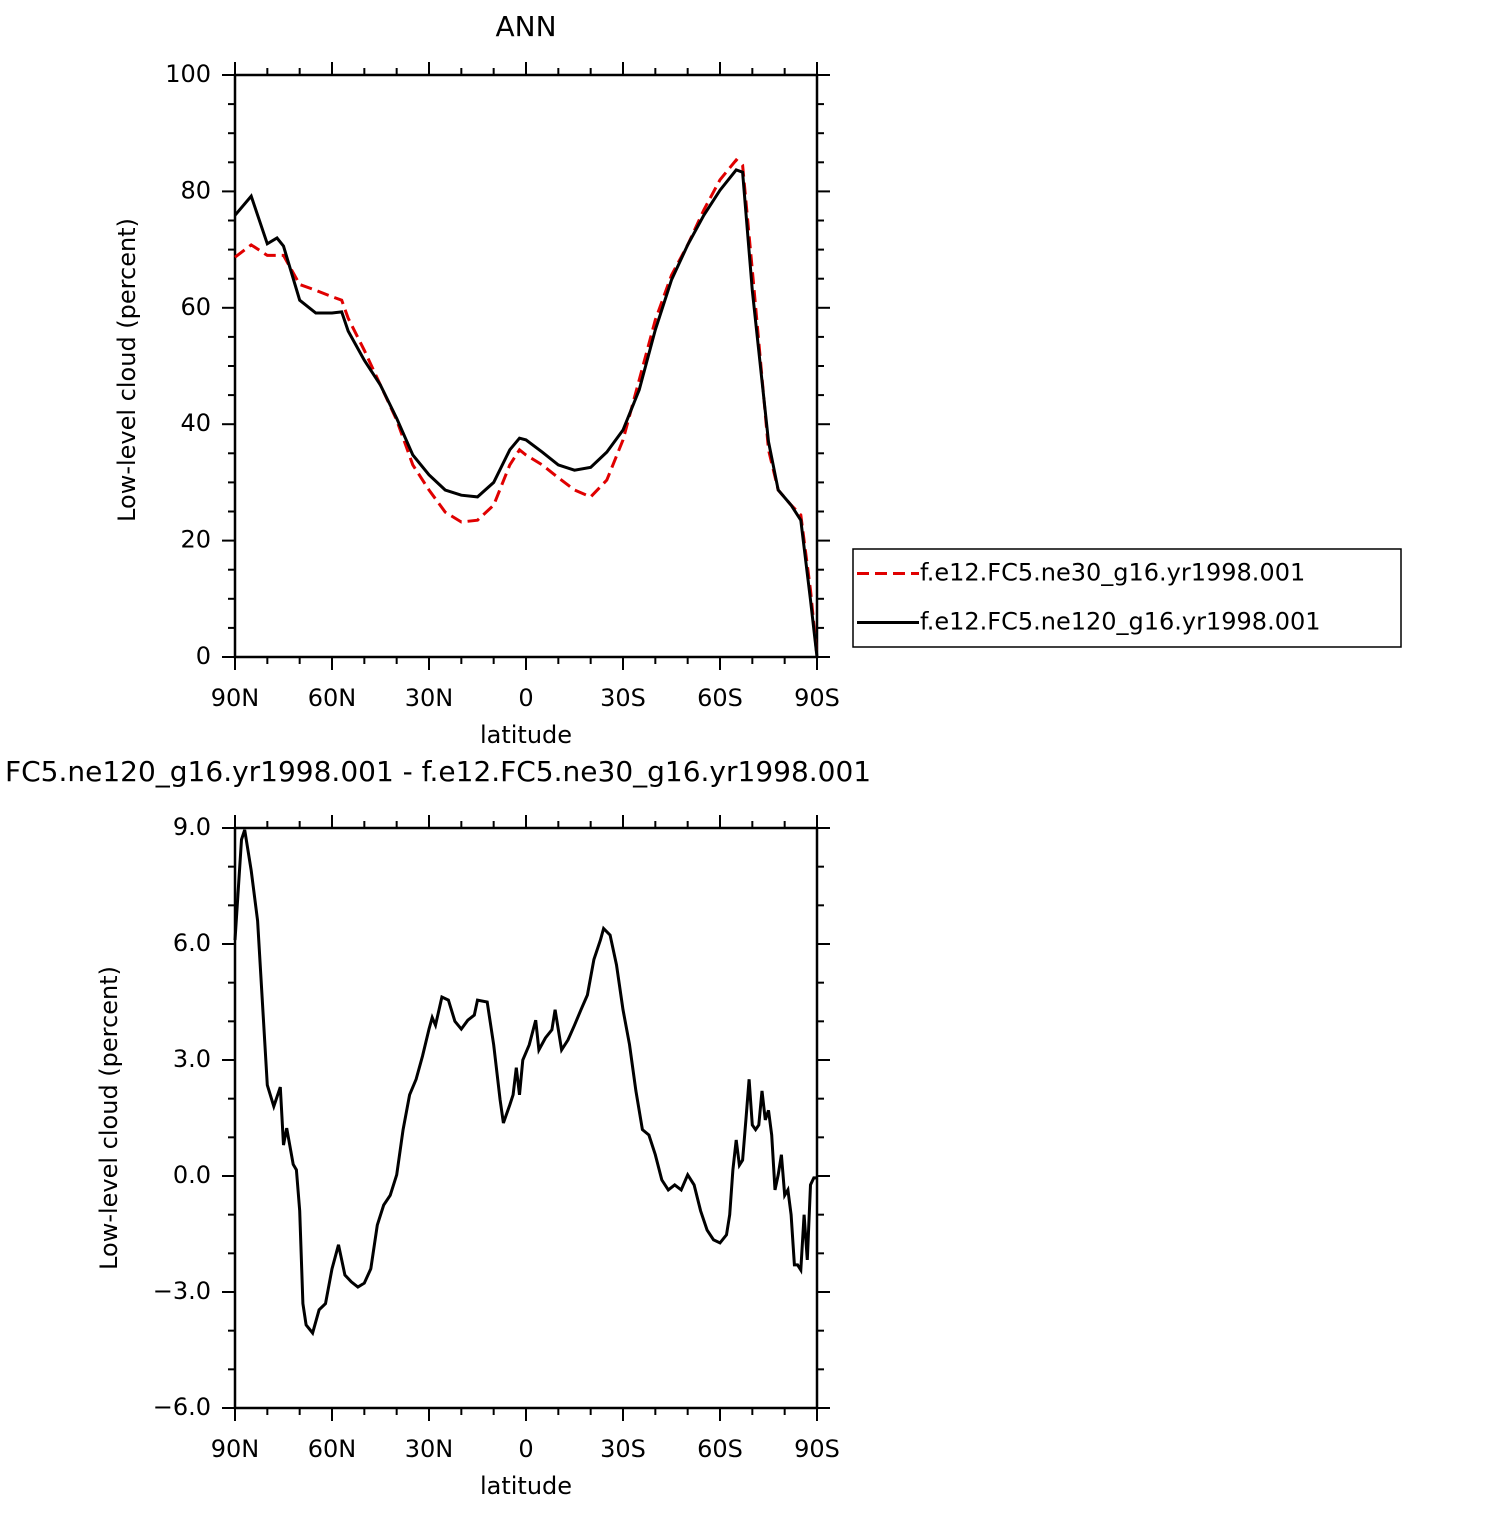 This screenshot has height=1513, width=1510. What do you see at coordinates (195, 307) in the screenshot?
I see `y-tick-label: 60` at bounding box center [195, 307].